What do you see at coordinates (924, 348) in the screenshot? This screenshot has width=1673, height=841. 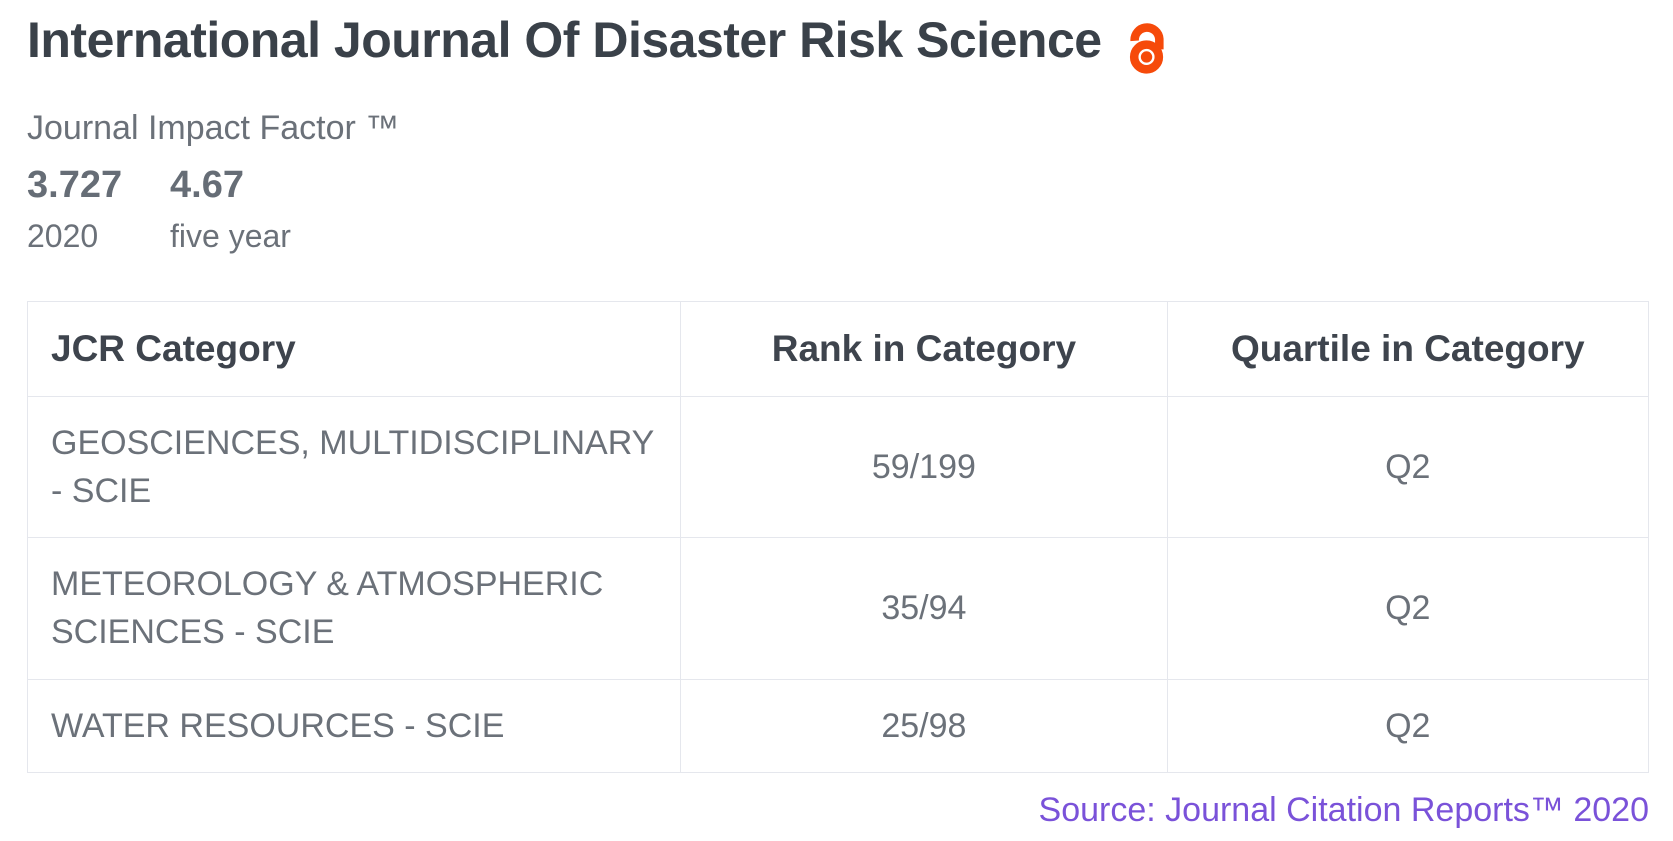 I see `column-header-rank-in-category: Rank in Category` at bounding box center [924, 348].